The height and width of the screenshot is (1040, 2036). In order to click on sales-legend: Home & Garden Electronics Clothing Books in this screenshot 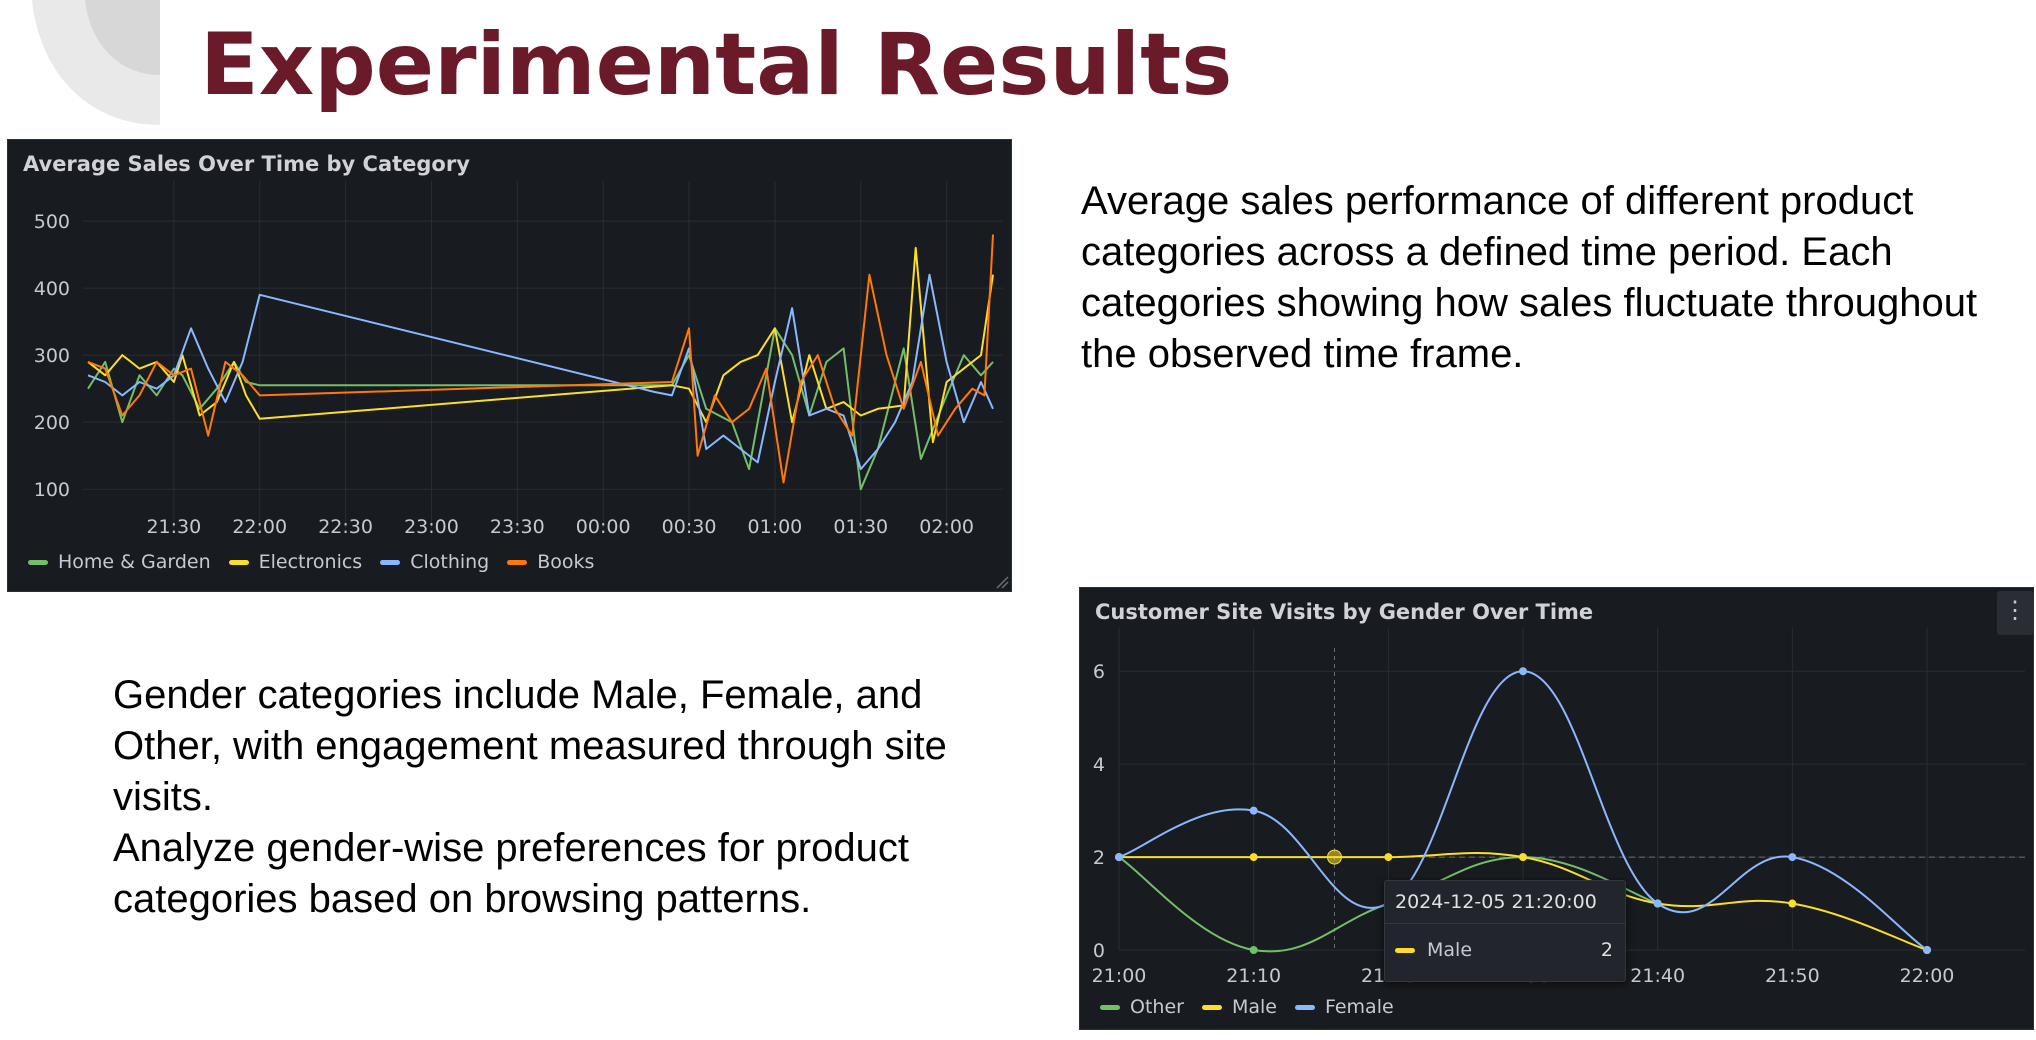, I will do `click(311, 562)`.